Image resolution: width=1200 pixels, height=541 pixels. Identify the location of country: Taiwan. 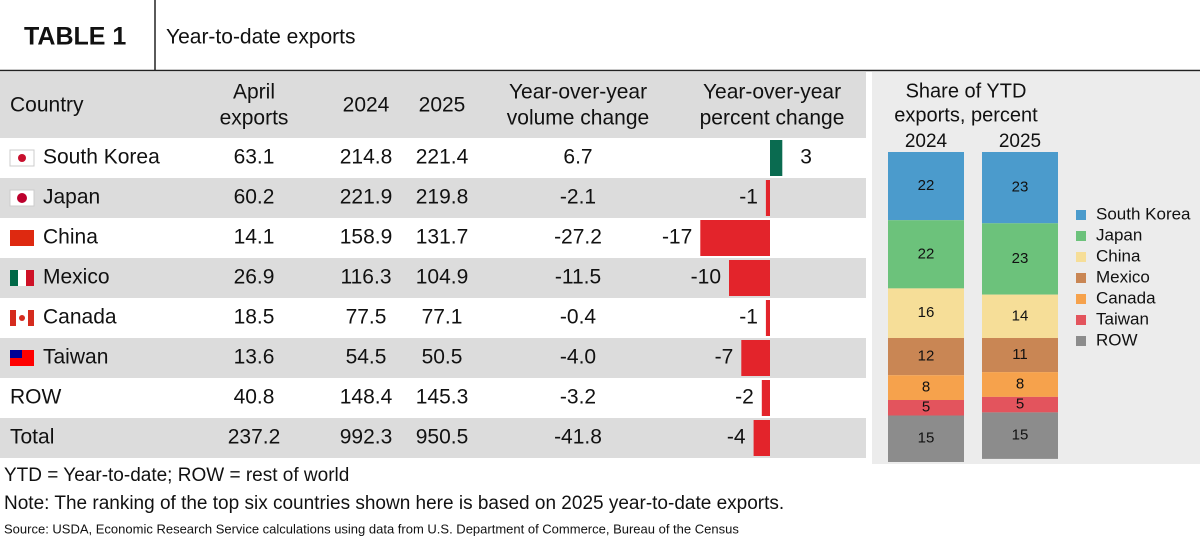
(75, 357).